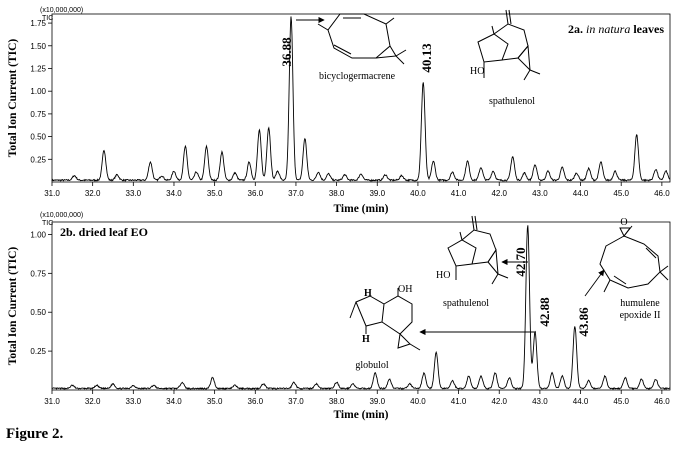 The height and width of the screenshot is (449, 687). What do you see at coordinates (466, 303) in the screenshot?
I see `compound-spathulenol-b: spathulenol` at bounding box center [466, 303].